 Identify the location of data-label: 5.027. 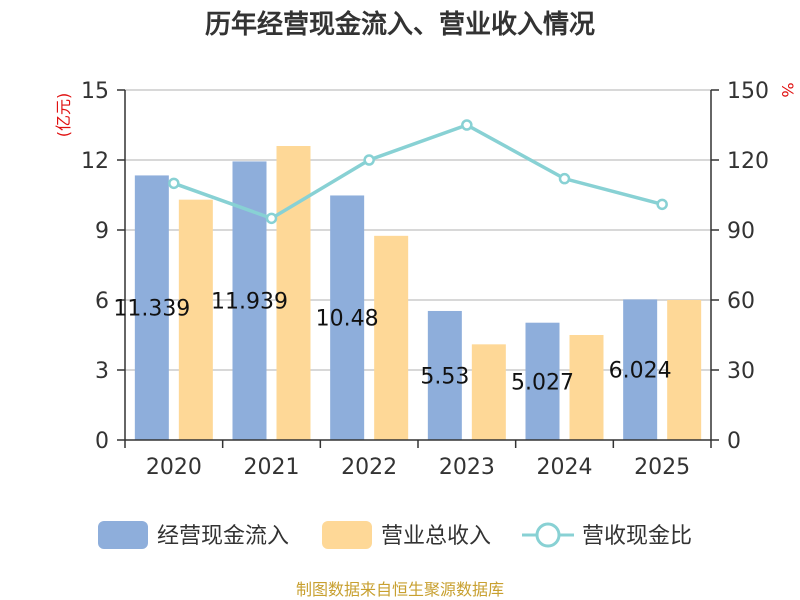
(542, 382).